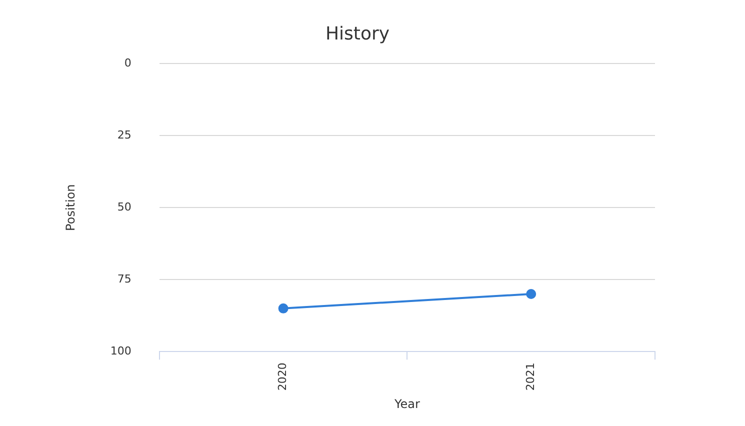 The image size is (745, 426). What do you see at coordinates (121, 351) in the screenshot?
I see `y-tick-label: 100` at bounding box center [121, 351].